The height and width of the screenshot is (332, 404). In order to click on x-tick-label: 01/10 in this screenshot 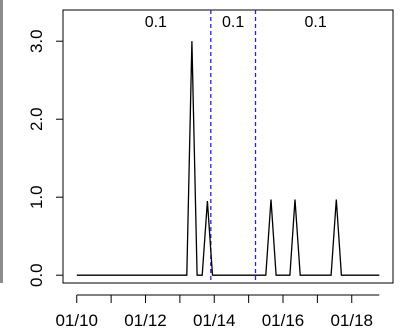, I will do `click(76, 320)`.